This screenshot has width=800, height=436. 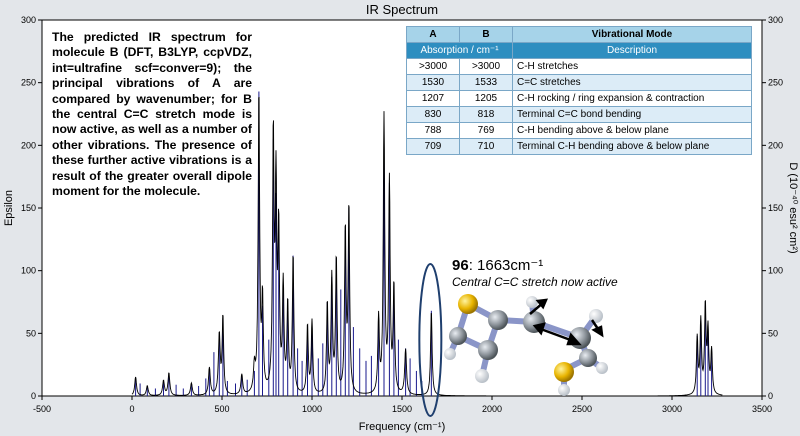 What do you see at coordinates (535, 282) in the screenshot?
I see `mode-caption: Central C=C stretch now active` at bounding box center [535, 282].